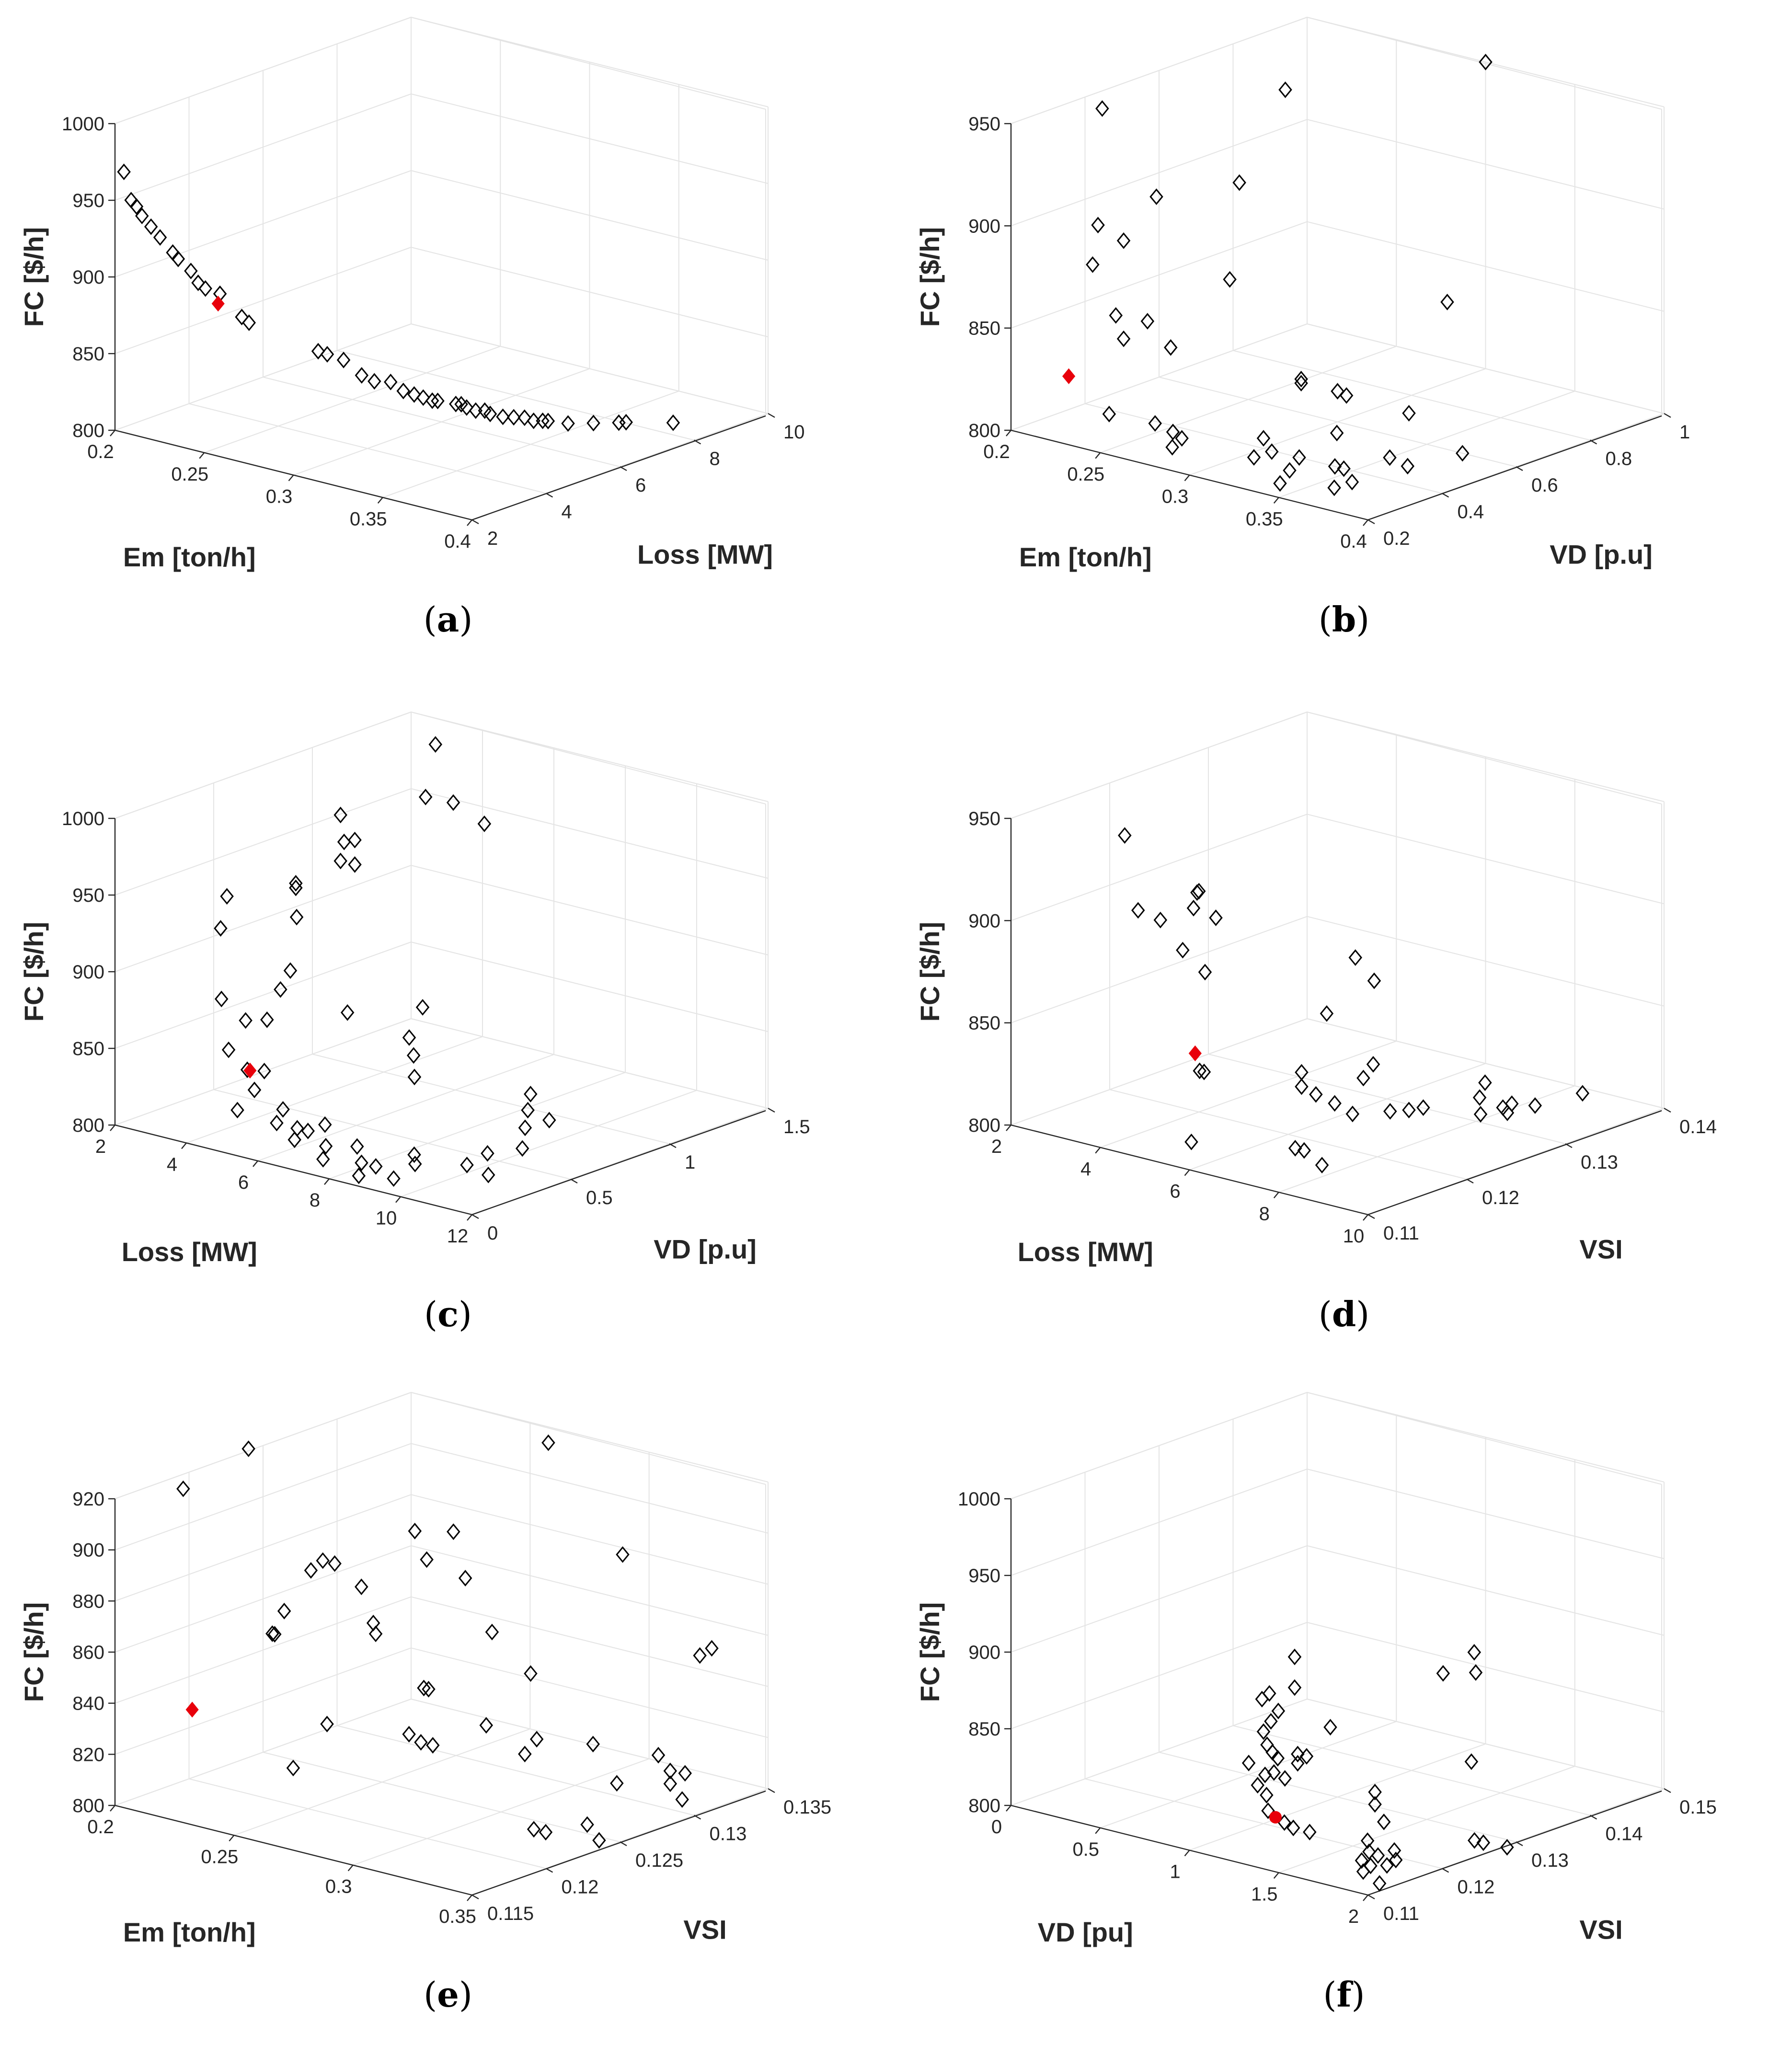 Image resolution: width=1792 pixels, height=2045 pixels. Describe the element at coordinates (88, 354) in the screenshot. I see `z-tick-label: 850` at that location.